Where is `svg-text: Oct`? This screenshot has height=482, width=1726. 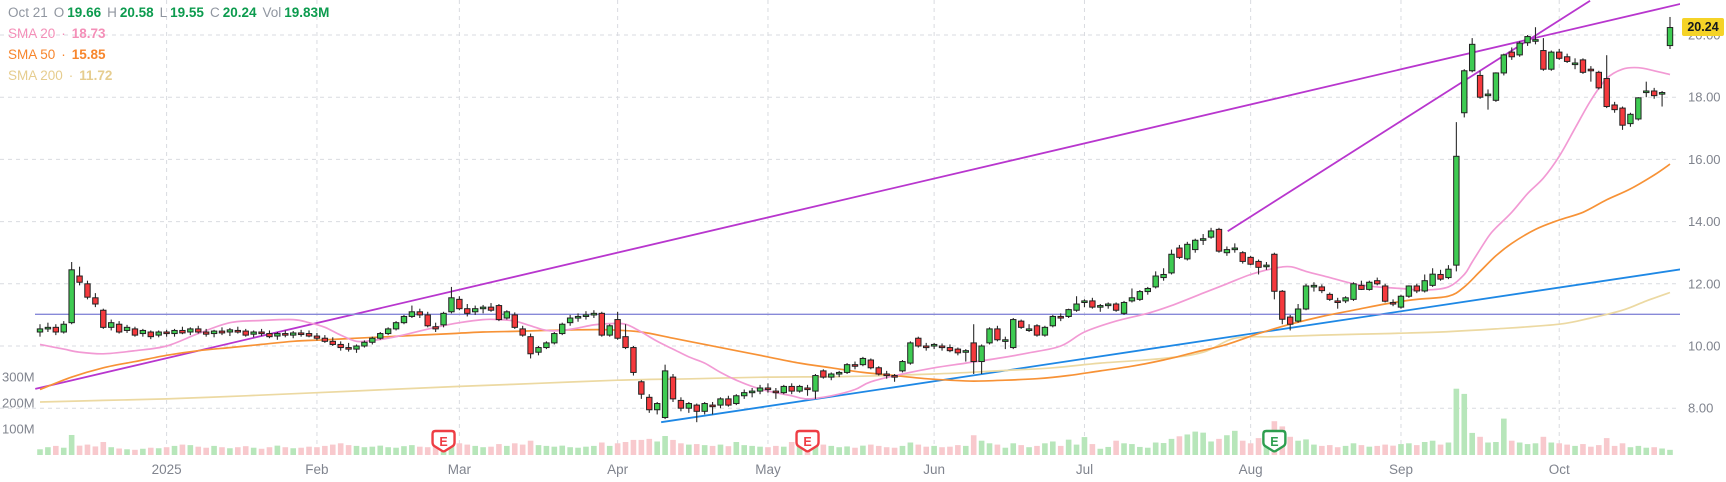
svg-text: Oct is located at coordinates (1559, 469).